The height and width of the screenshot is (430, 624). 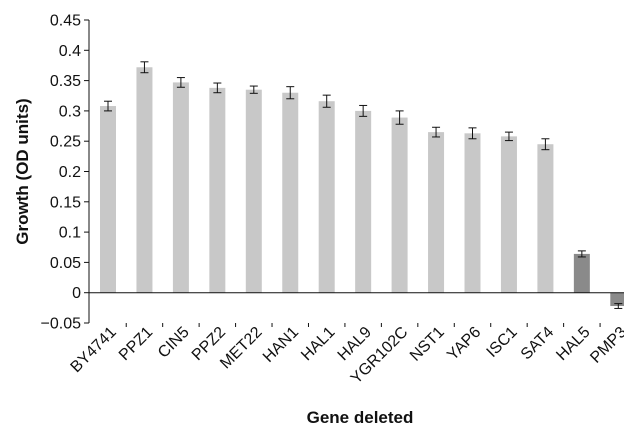 I want to click on x-tick-label: SAT4, so click(x=538, y=344).